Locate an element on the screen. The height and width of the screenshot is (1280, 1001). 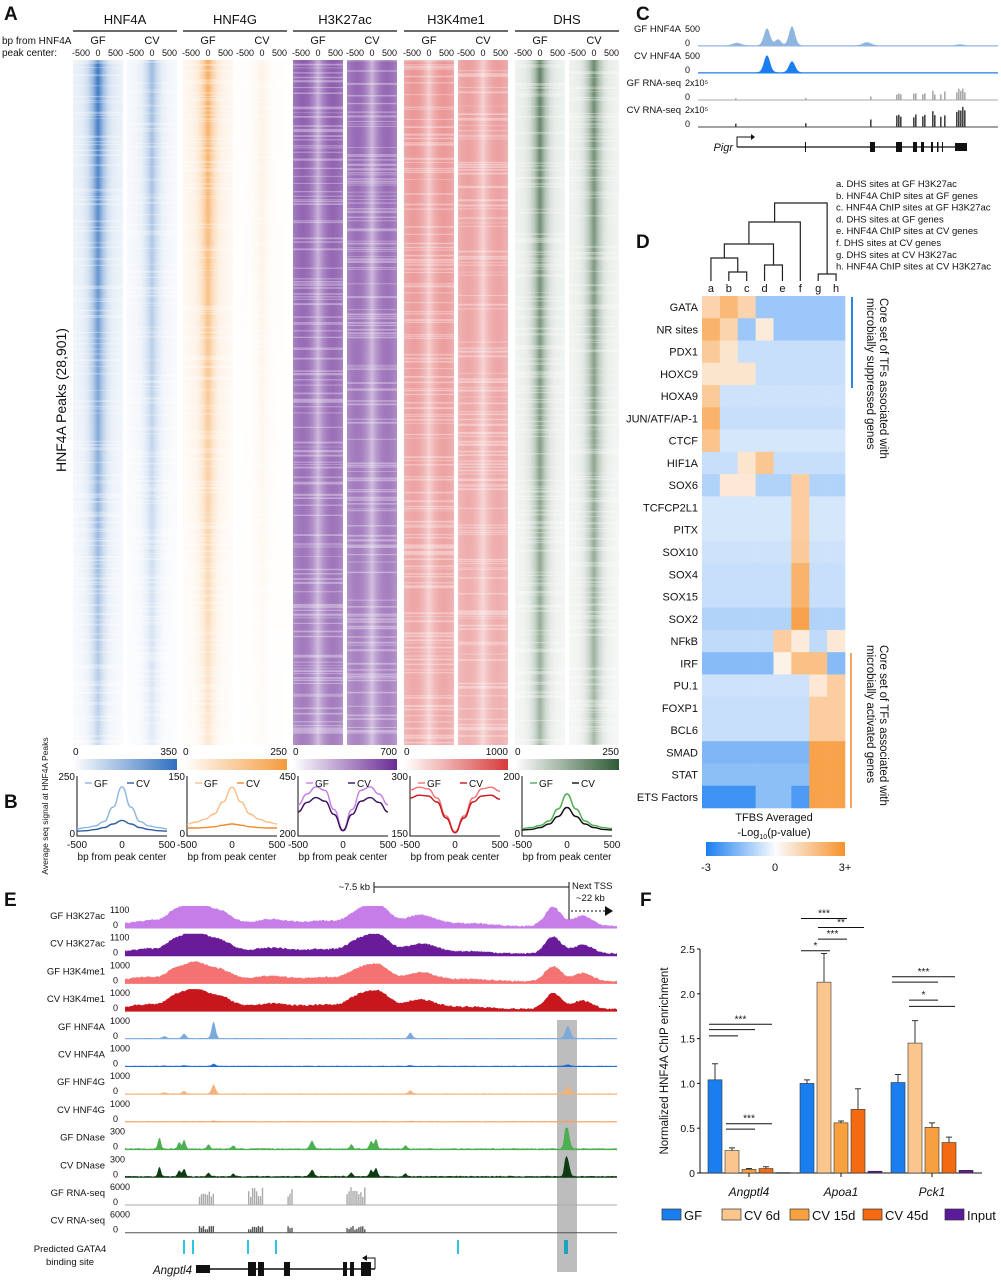
row-label: JUN/ATF/AP-1 is located at coordinates (662, 419).